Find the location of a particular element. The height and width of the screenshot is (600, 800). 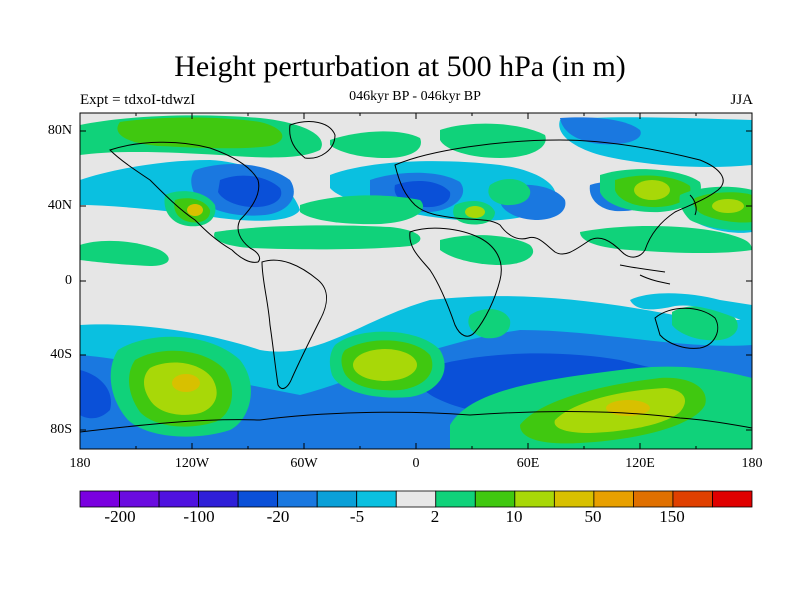

lat-label-0: 0 is located at coordinates (68, 280).